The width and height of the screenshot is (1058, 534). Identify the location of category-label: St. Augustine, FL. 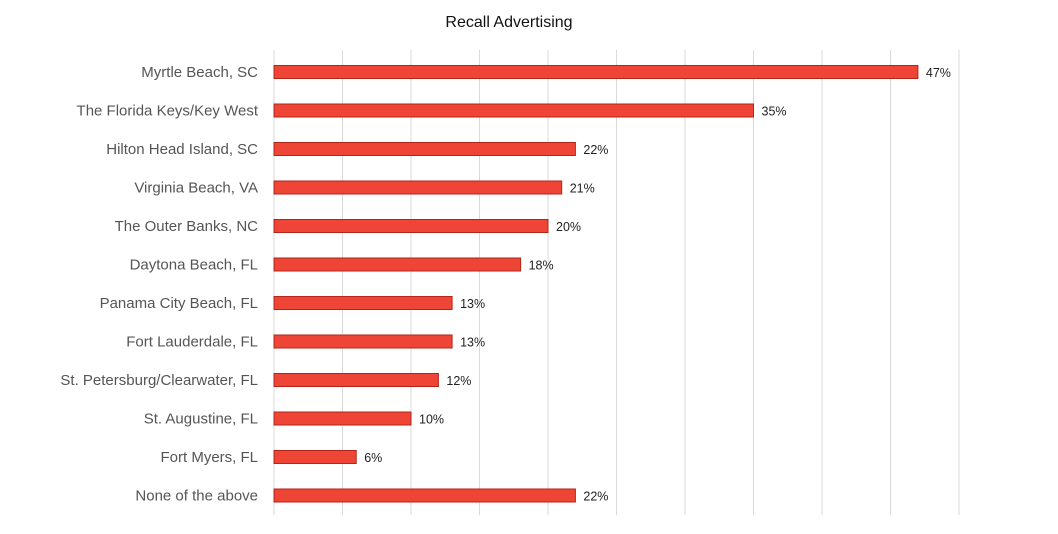
(201, 419).